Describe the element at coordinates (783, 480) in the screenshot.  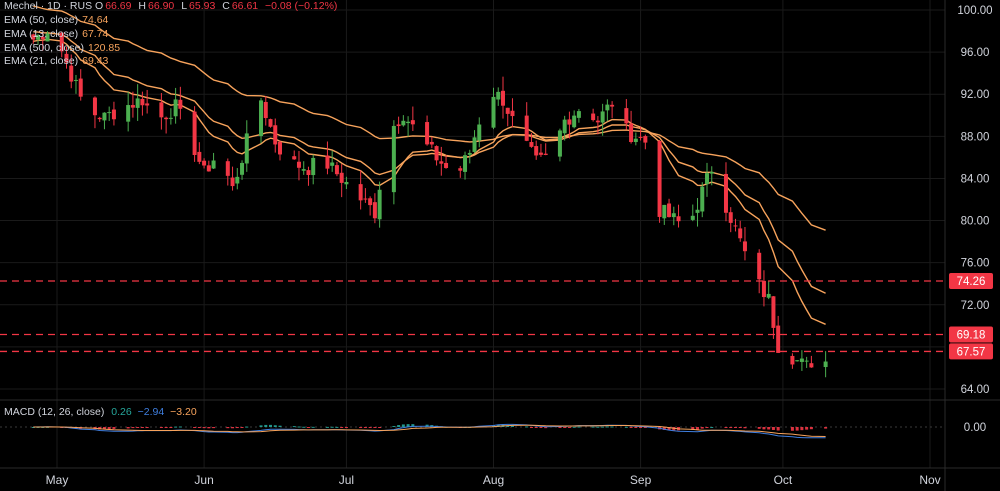
I see `time-tick-label: Oct` at that location.